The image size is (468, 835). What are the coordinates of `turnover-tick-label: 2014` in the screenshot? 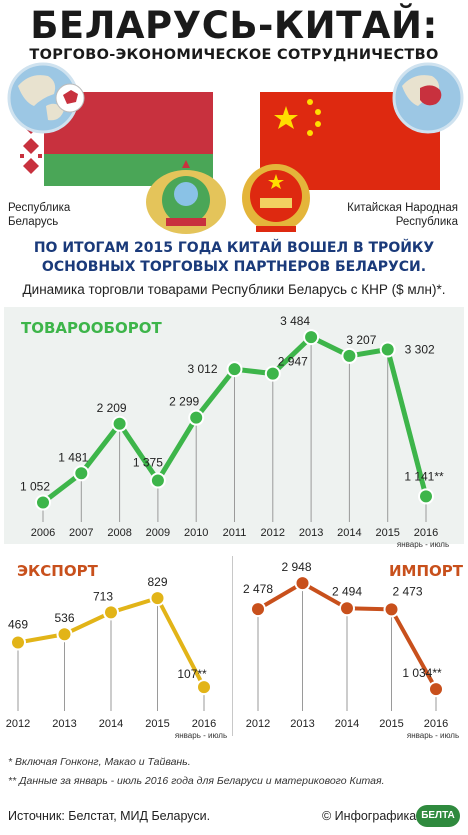 It's located at (349, 533).